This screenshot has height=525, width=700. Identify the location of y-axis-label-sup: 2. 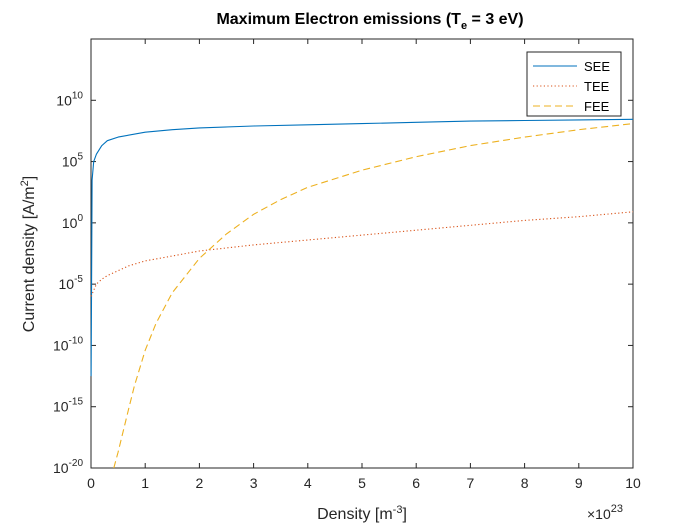
(25, 183).